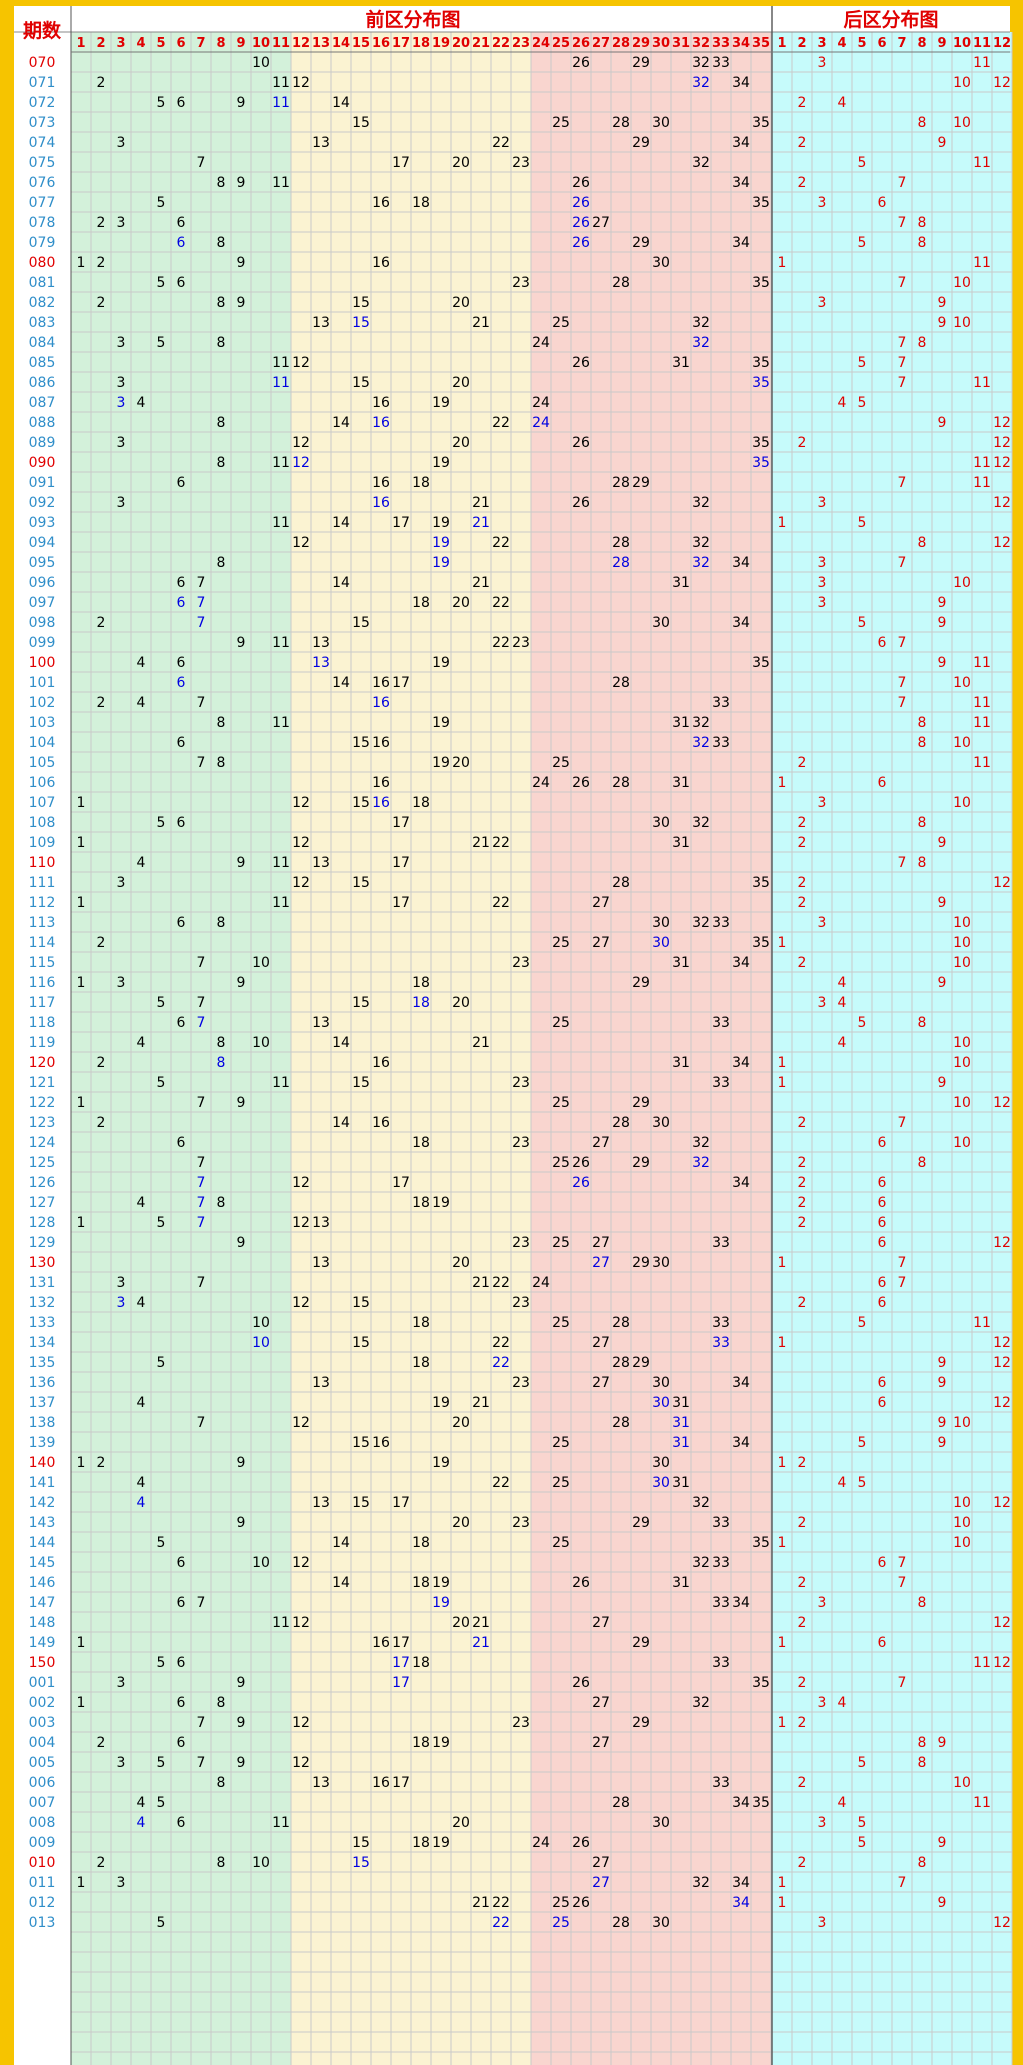 The width and height of the screenshot is (1023, 2065). I want to click on table-row: 001 3 9 17 26 35 2 7, so click(468, 1683).